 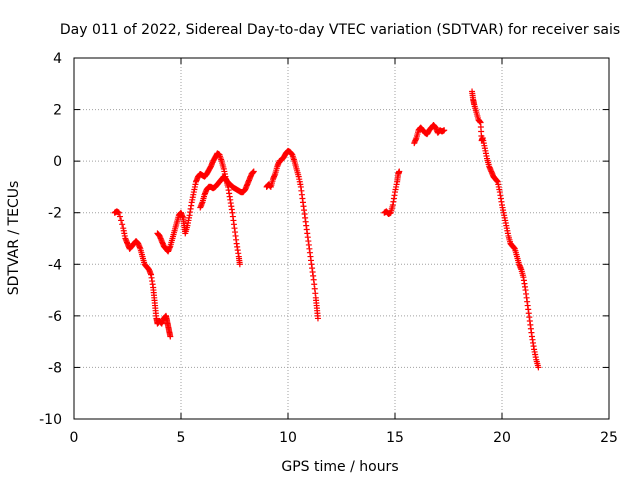 What do you see at coordinates (50, 239) in the screenshot?
I see `y-tick-labels: -10 -8 -6 -4 -2 0 2 4` at bounding box center [50, 239].